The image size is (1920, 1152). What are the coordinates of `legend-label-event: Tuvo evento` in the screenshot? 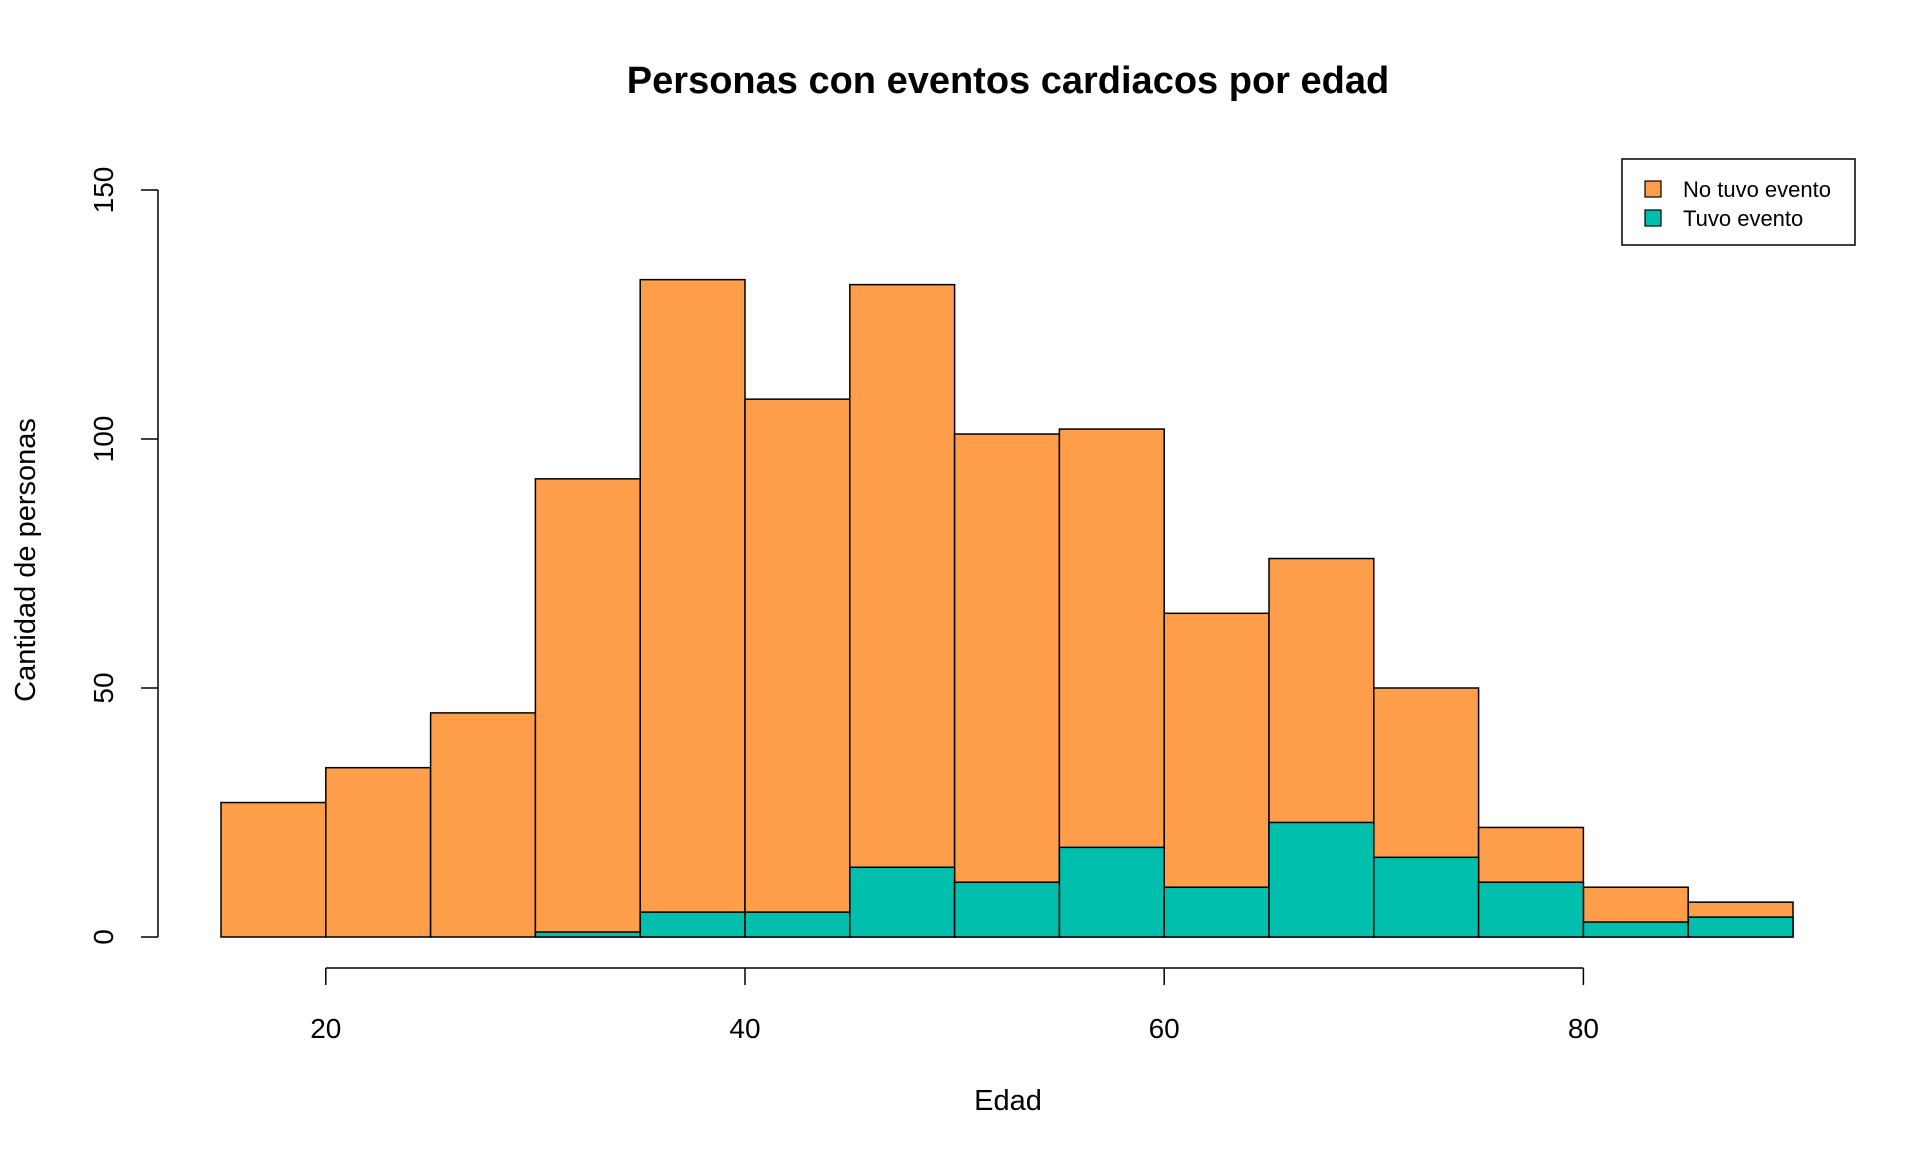 It's located at (1743, 218).